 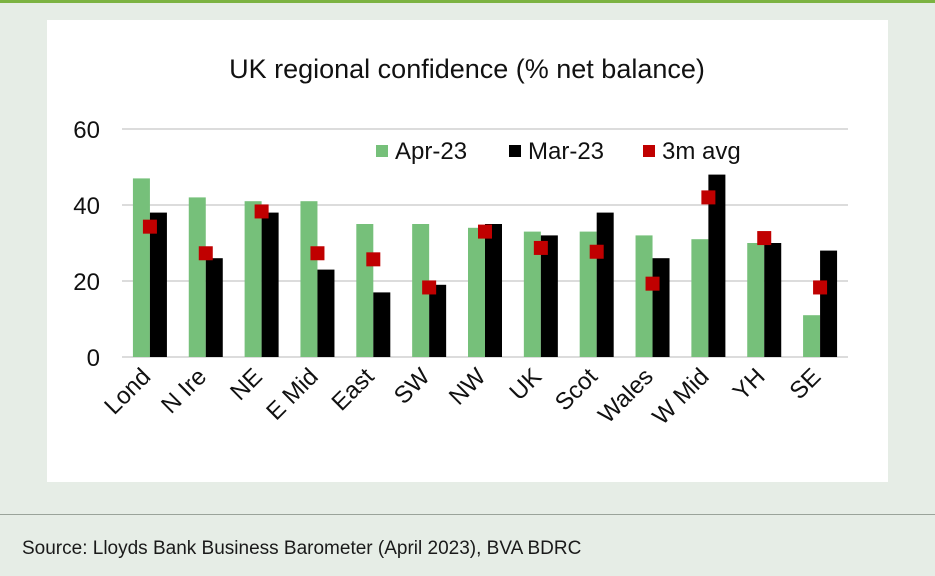 What do you see at coordinates (764, 238) in the screenshot?
I see `avg-marker-yh` at bounding box center [764, 238].